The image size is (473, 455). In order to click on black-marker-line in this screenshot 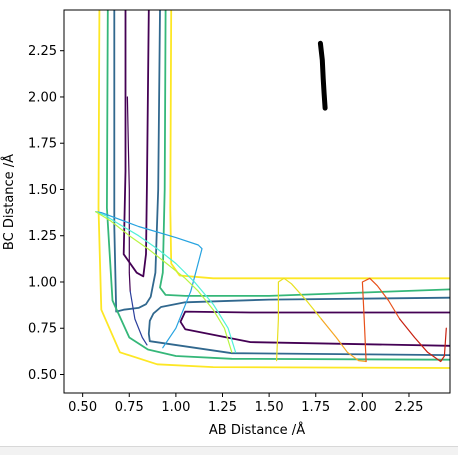, I will do `click(322, 75)`.